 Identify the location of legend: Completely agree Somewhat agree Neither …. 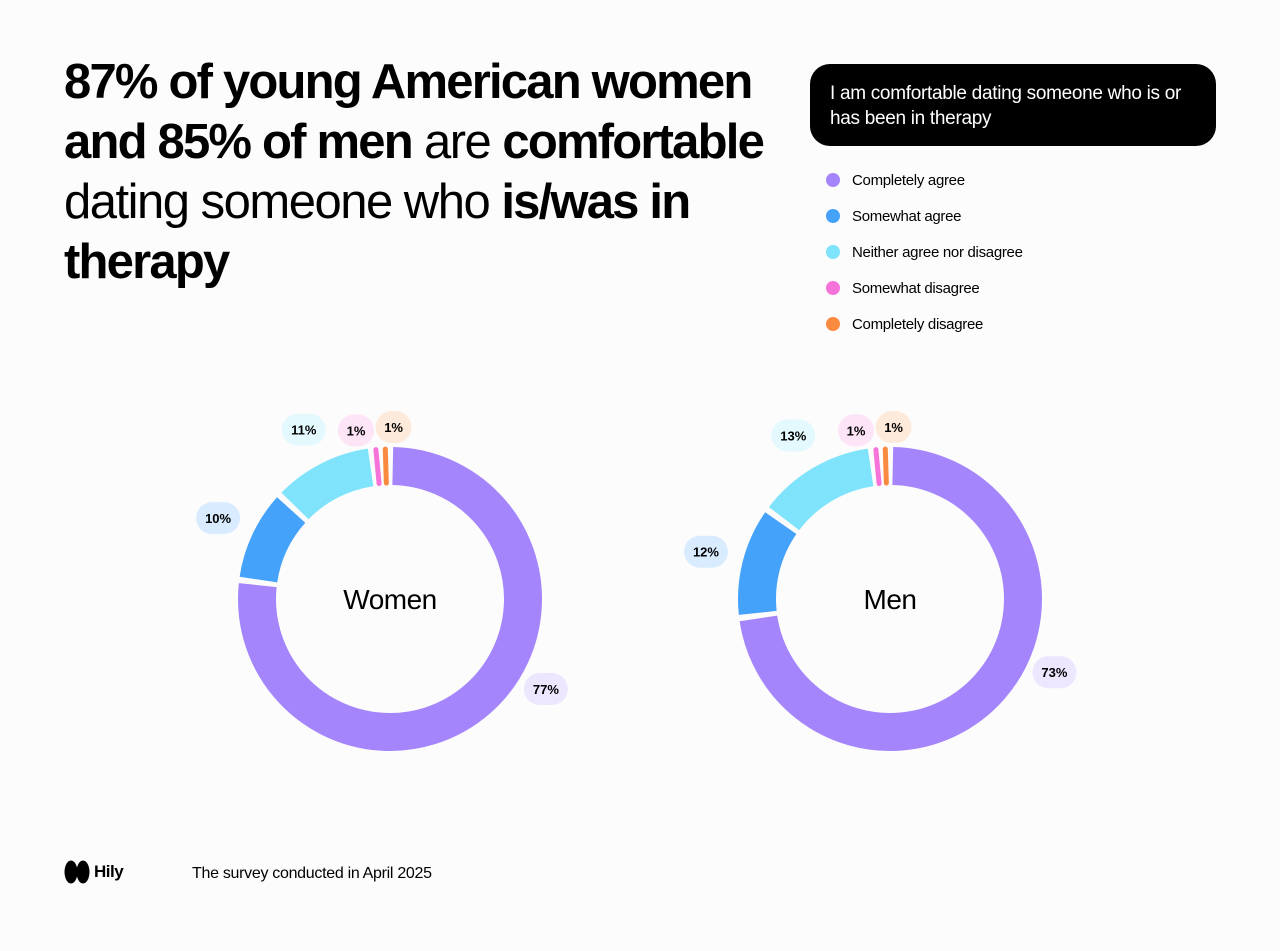
(924, 258).